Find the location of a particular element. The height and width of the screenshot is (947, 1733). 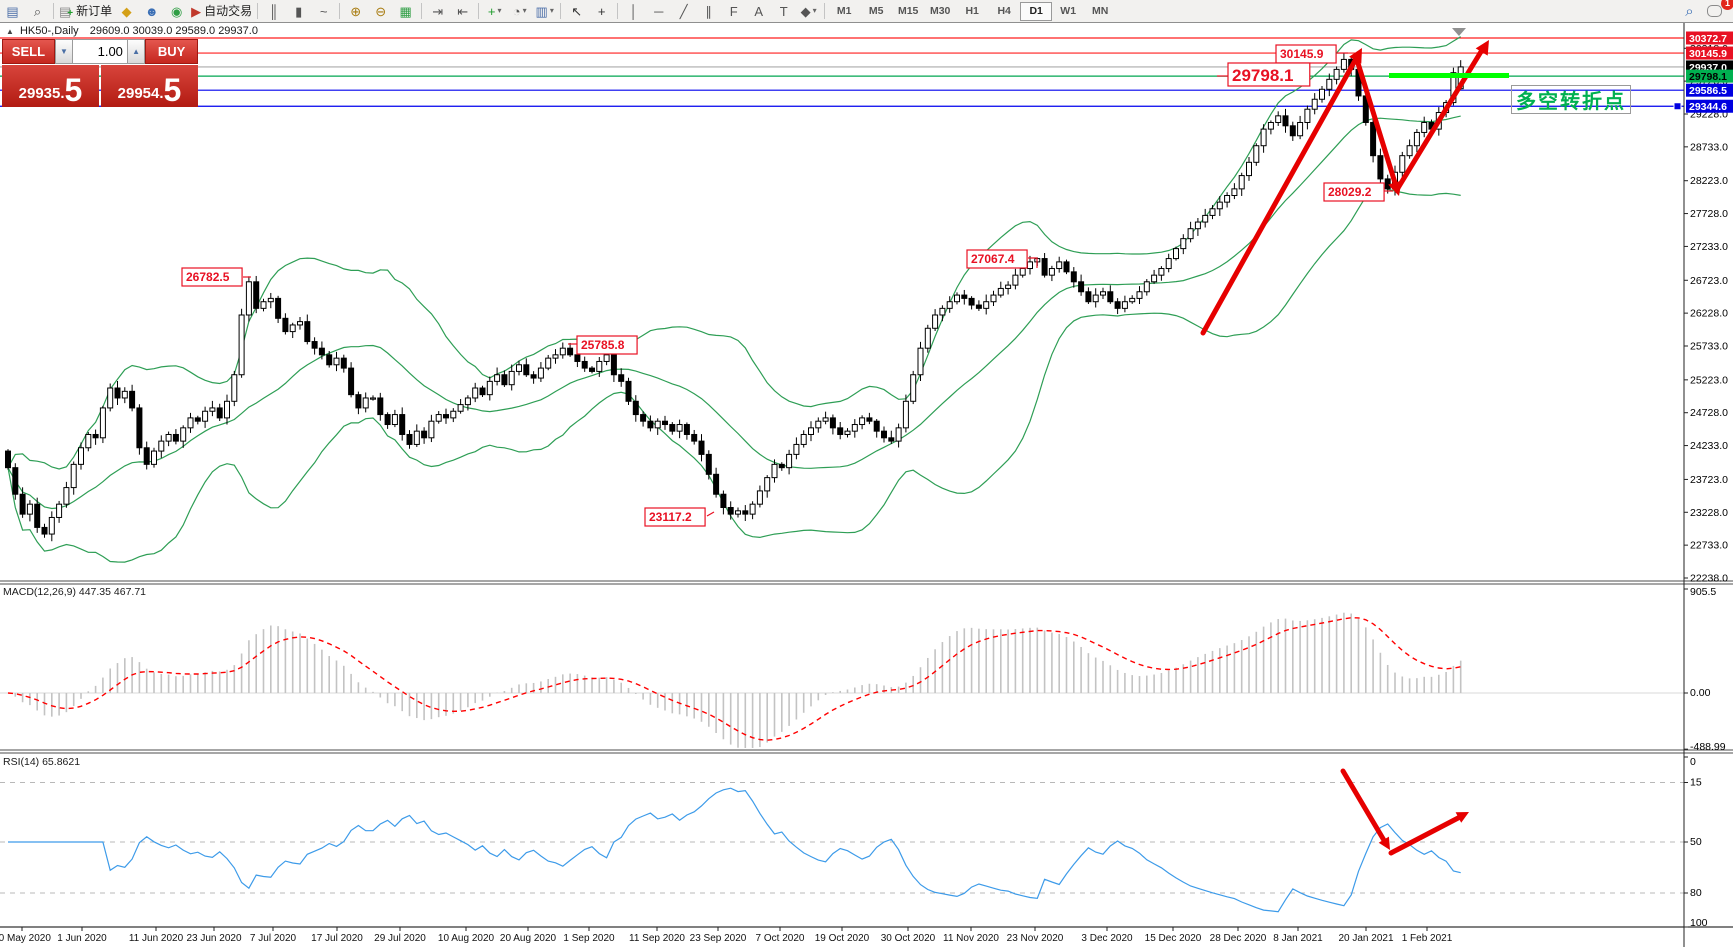

indicators-button: + ▾ is located at coordinates (494, 11).